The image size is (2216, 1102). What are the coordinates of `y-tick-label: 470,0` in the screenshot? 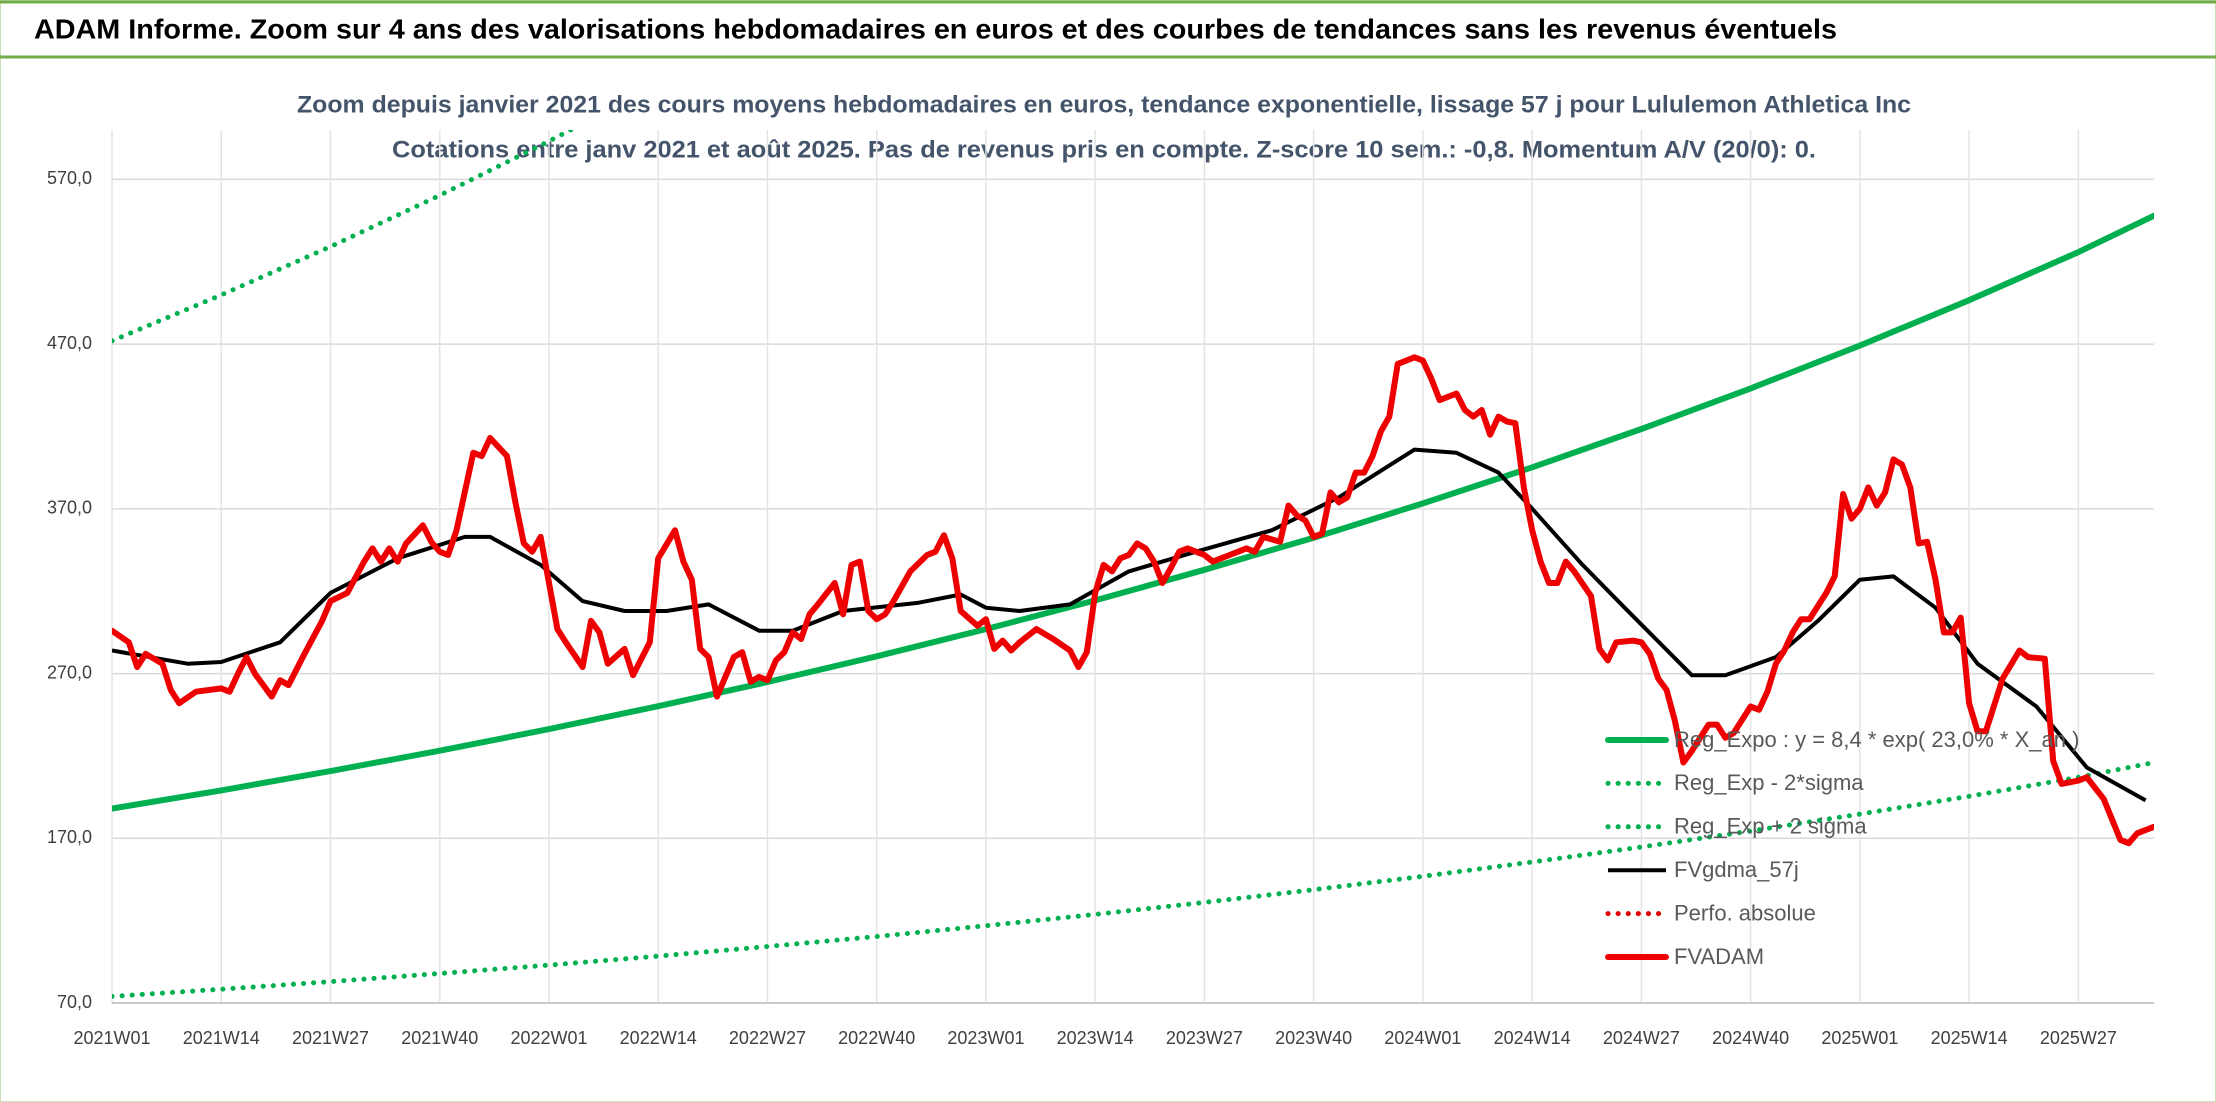 It's located at (69, 343).